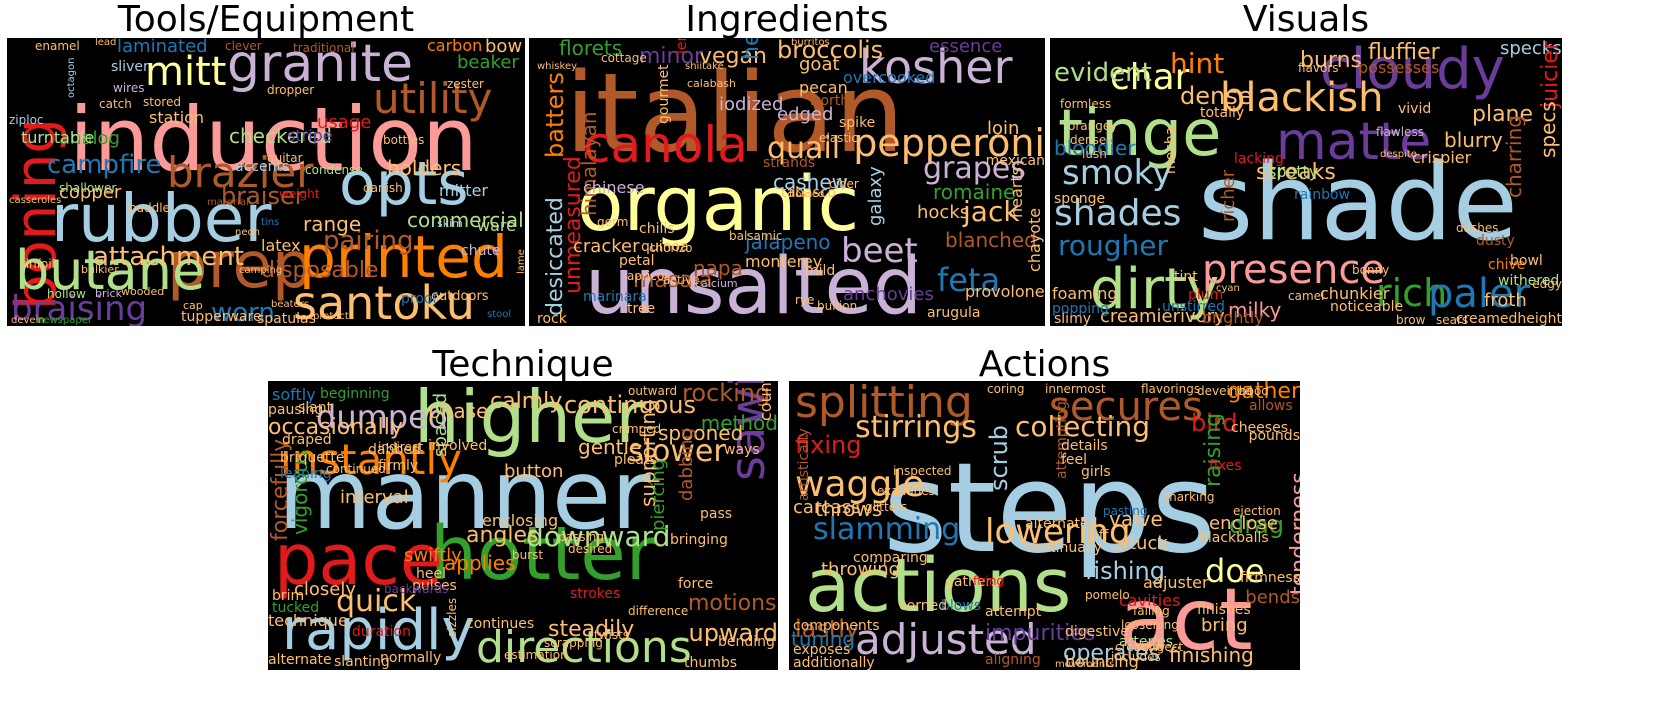 This screenshot has width=1661, height=716. Describe the element at coordinates (1193, 307) in the screenshot. I see `cloud-word: unstirred` at that location.